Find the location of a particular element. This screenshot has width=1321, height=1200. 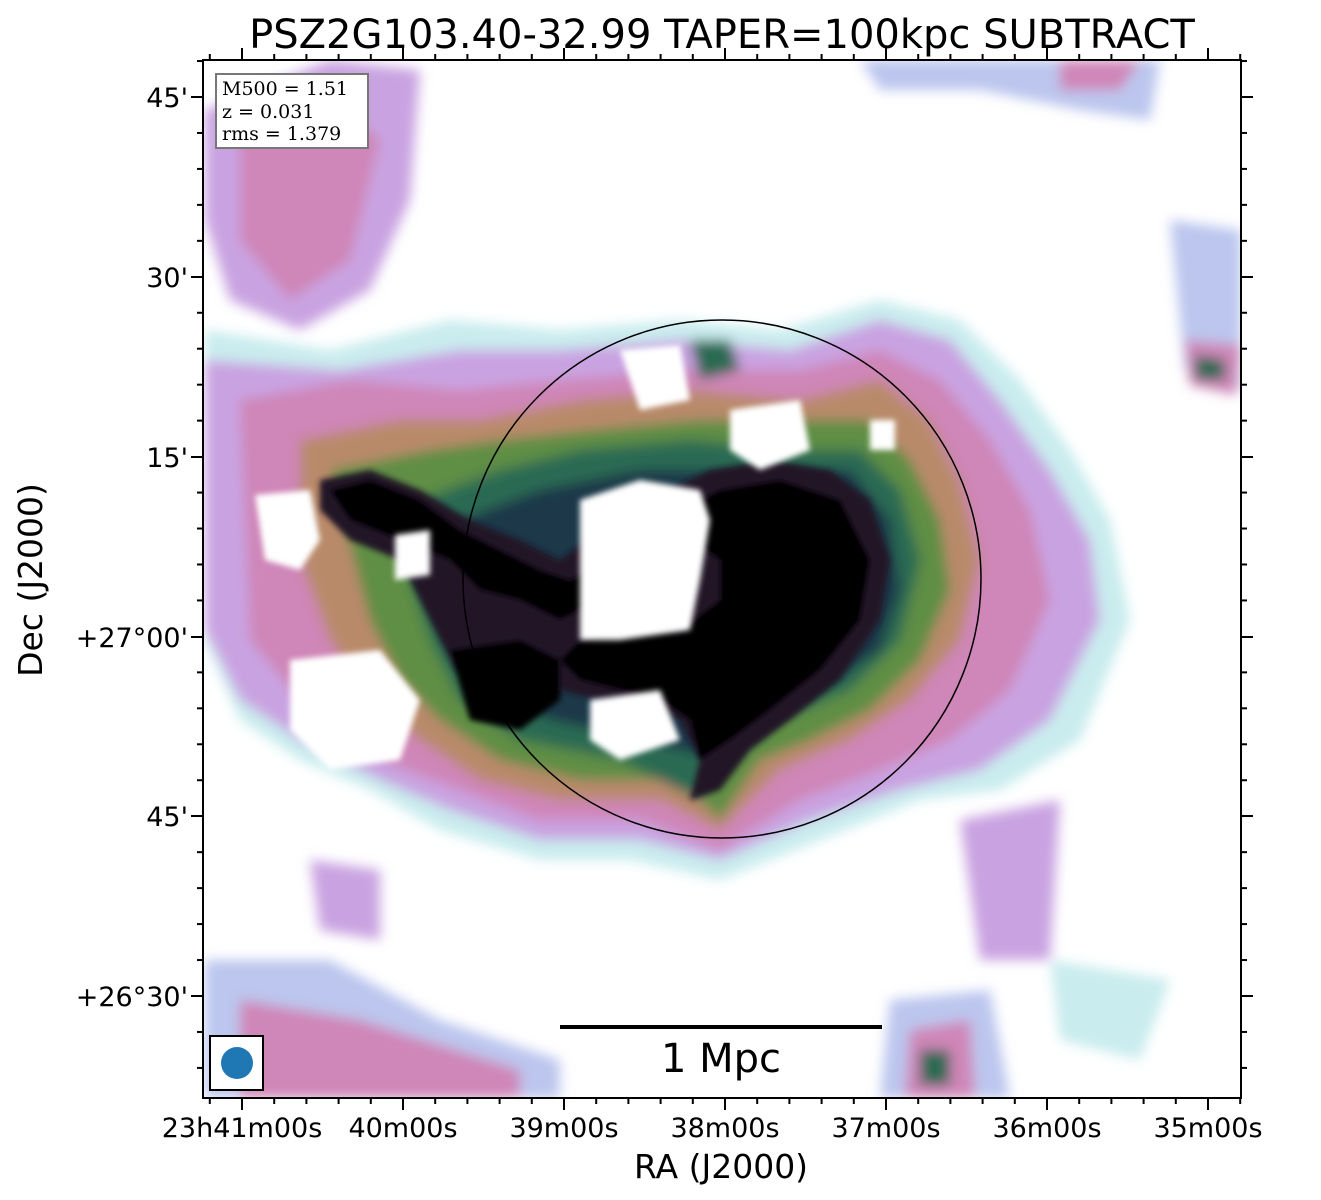

y-tick-label: +26°30' is located at coordinates (132, 997).